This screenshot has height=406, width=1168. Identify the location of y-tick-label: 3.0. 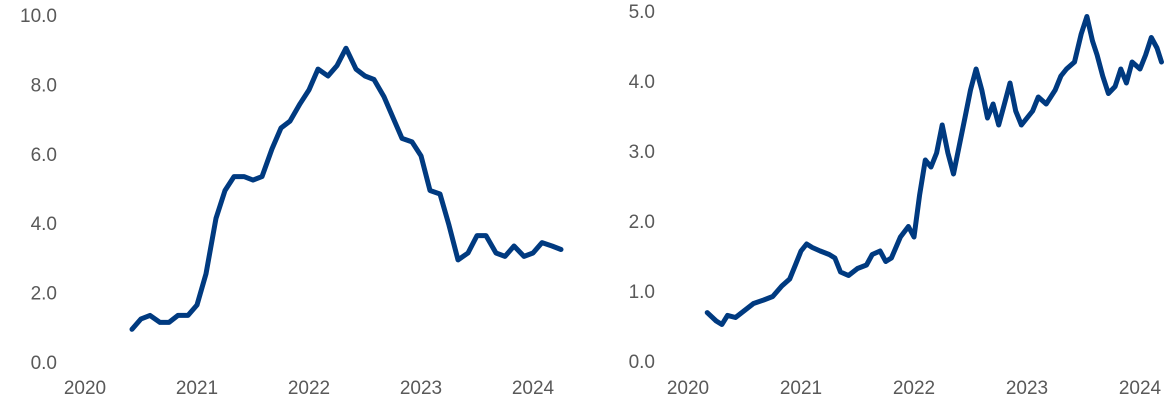
(642, 152).